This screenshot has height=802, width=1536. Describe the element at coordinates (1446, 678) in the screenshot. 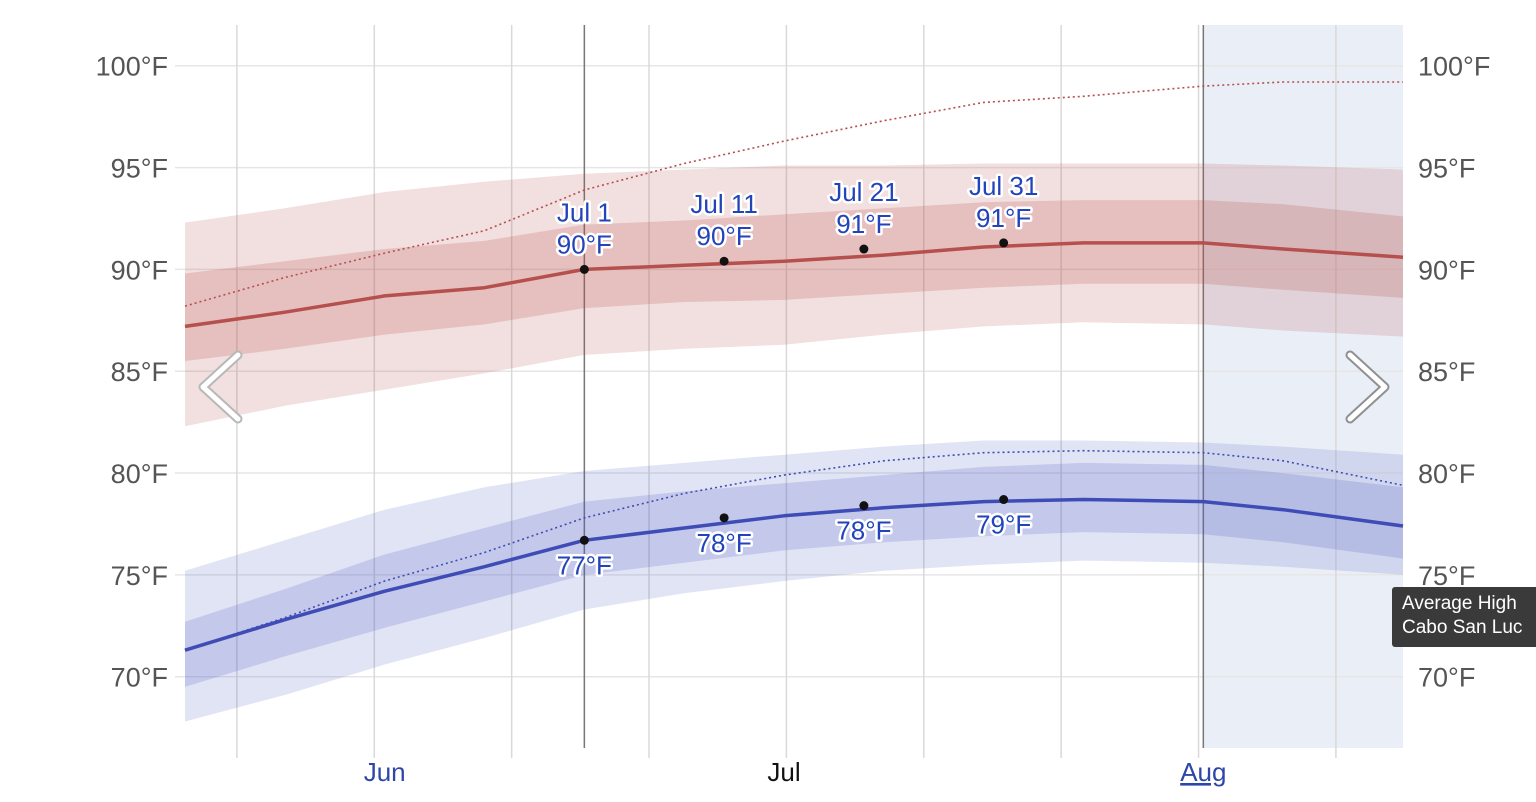

I see `y-tick-label-right: 70°F` at that location.